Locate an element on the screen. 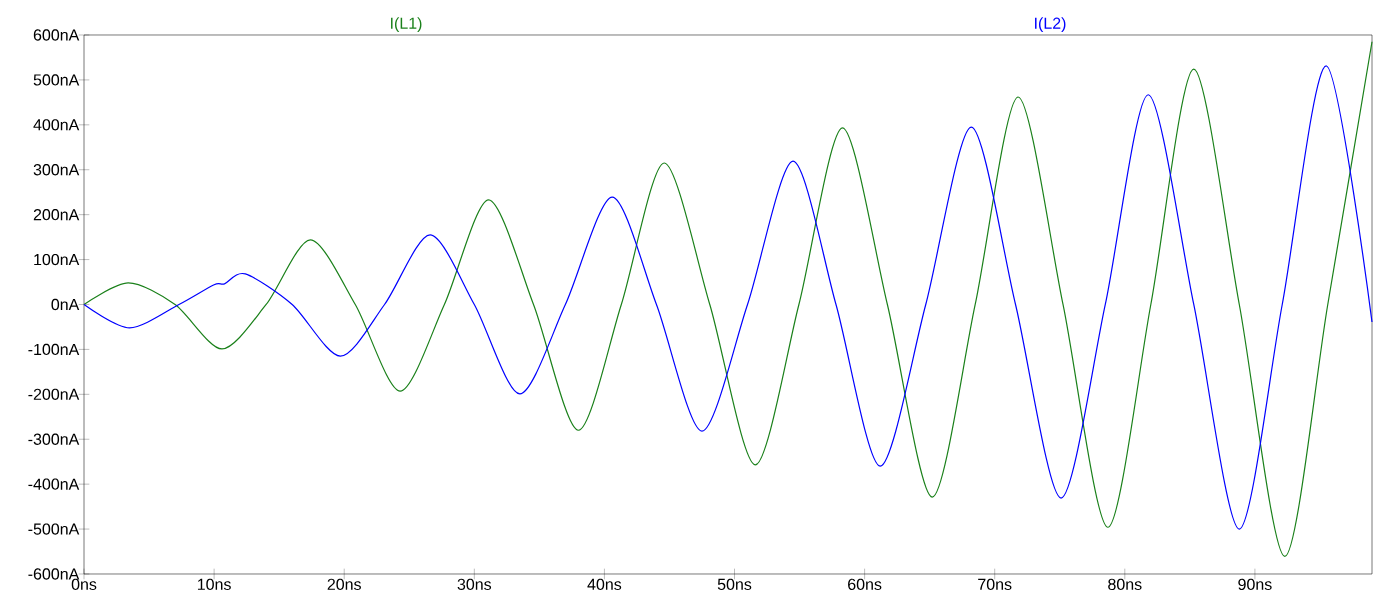 The width and height of the screenshot is (1377, 605). y-tick-label: 500nA is located at coordinates (56, 80).